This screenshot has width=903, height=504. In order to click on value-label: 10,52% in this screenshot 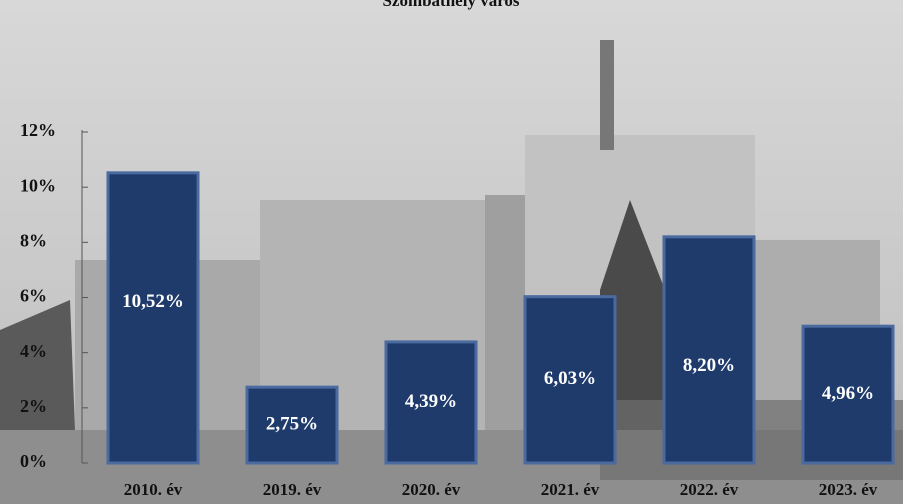, I will do `click(153, 301)`.